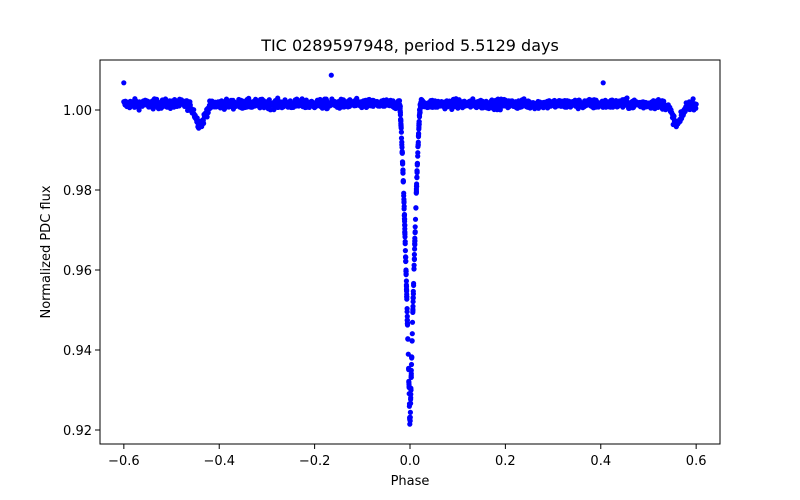  What do you see at coordinates (77, 351) in the screenshot?
I see `y-tick-label: 0.94` at bounding box center [77, 351].